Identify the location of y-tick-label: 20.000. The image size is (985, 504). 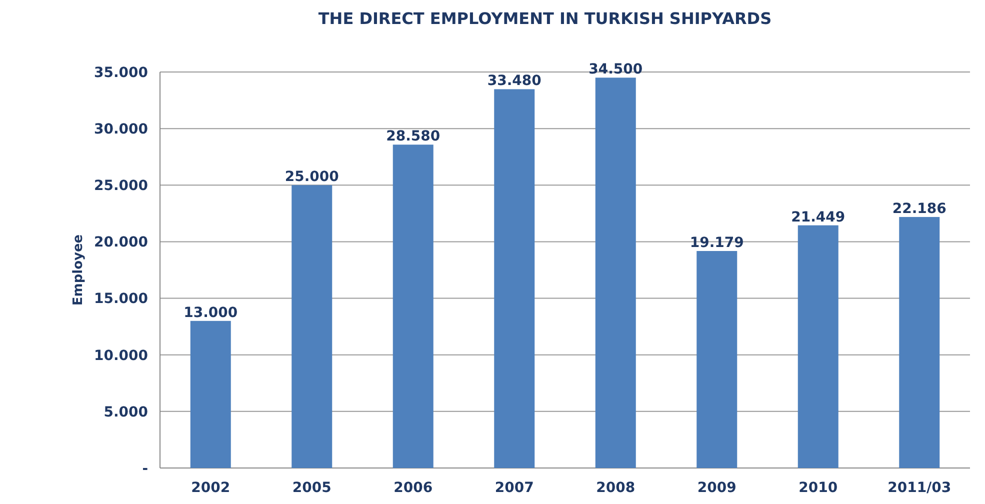
(121, 242).